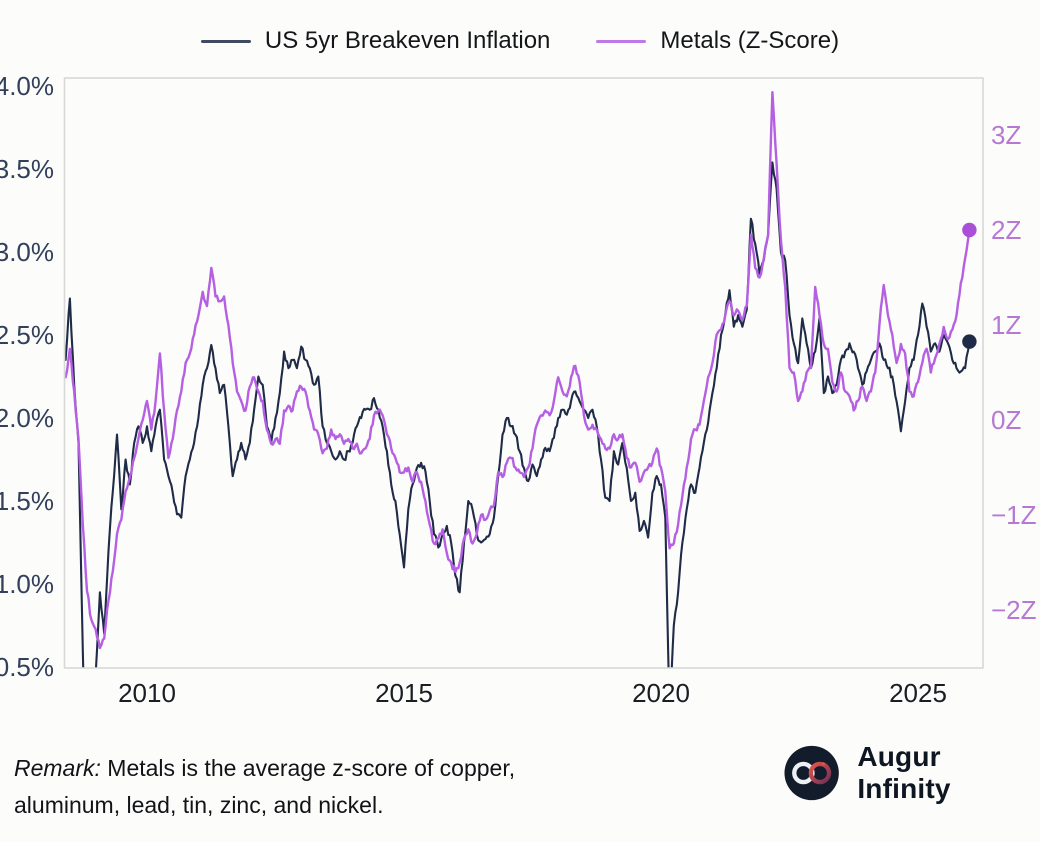 Image resolution: width=1040 pixels, height=842 pixels. I want to click on infinity-icon, so click(812, 773).